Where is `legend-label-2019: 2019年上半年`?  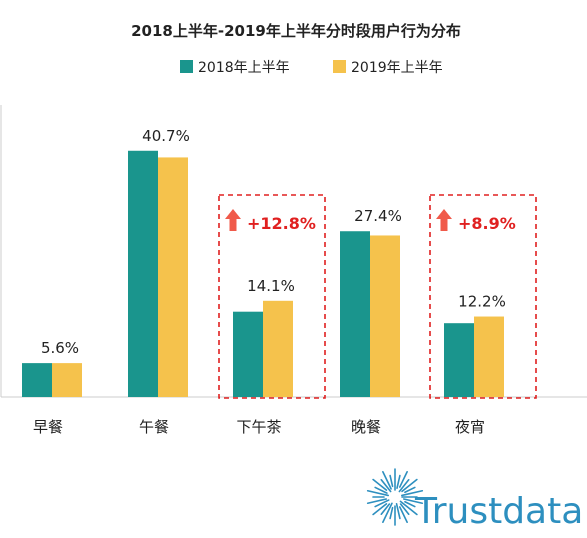 legend-label-2019: 2019年上半年 is located at coordinates (397, 68).